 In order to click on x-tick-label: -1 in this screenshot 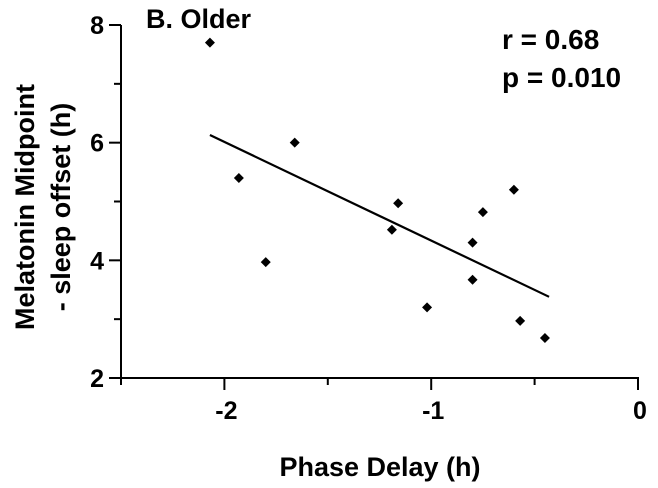, I will do `click(433, 411)`.